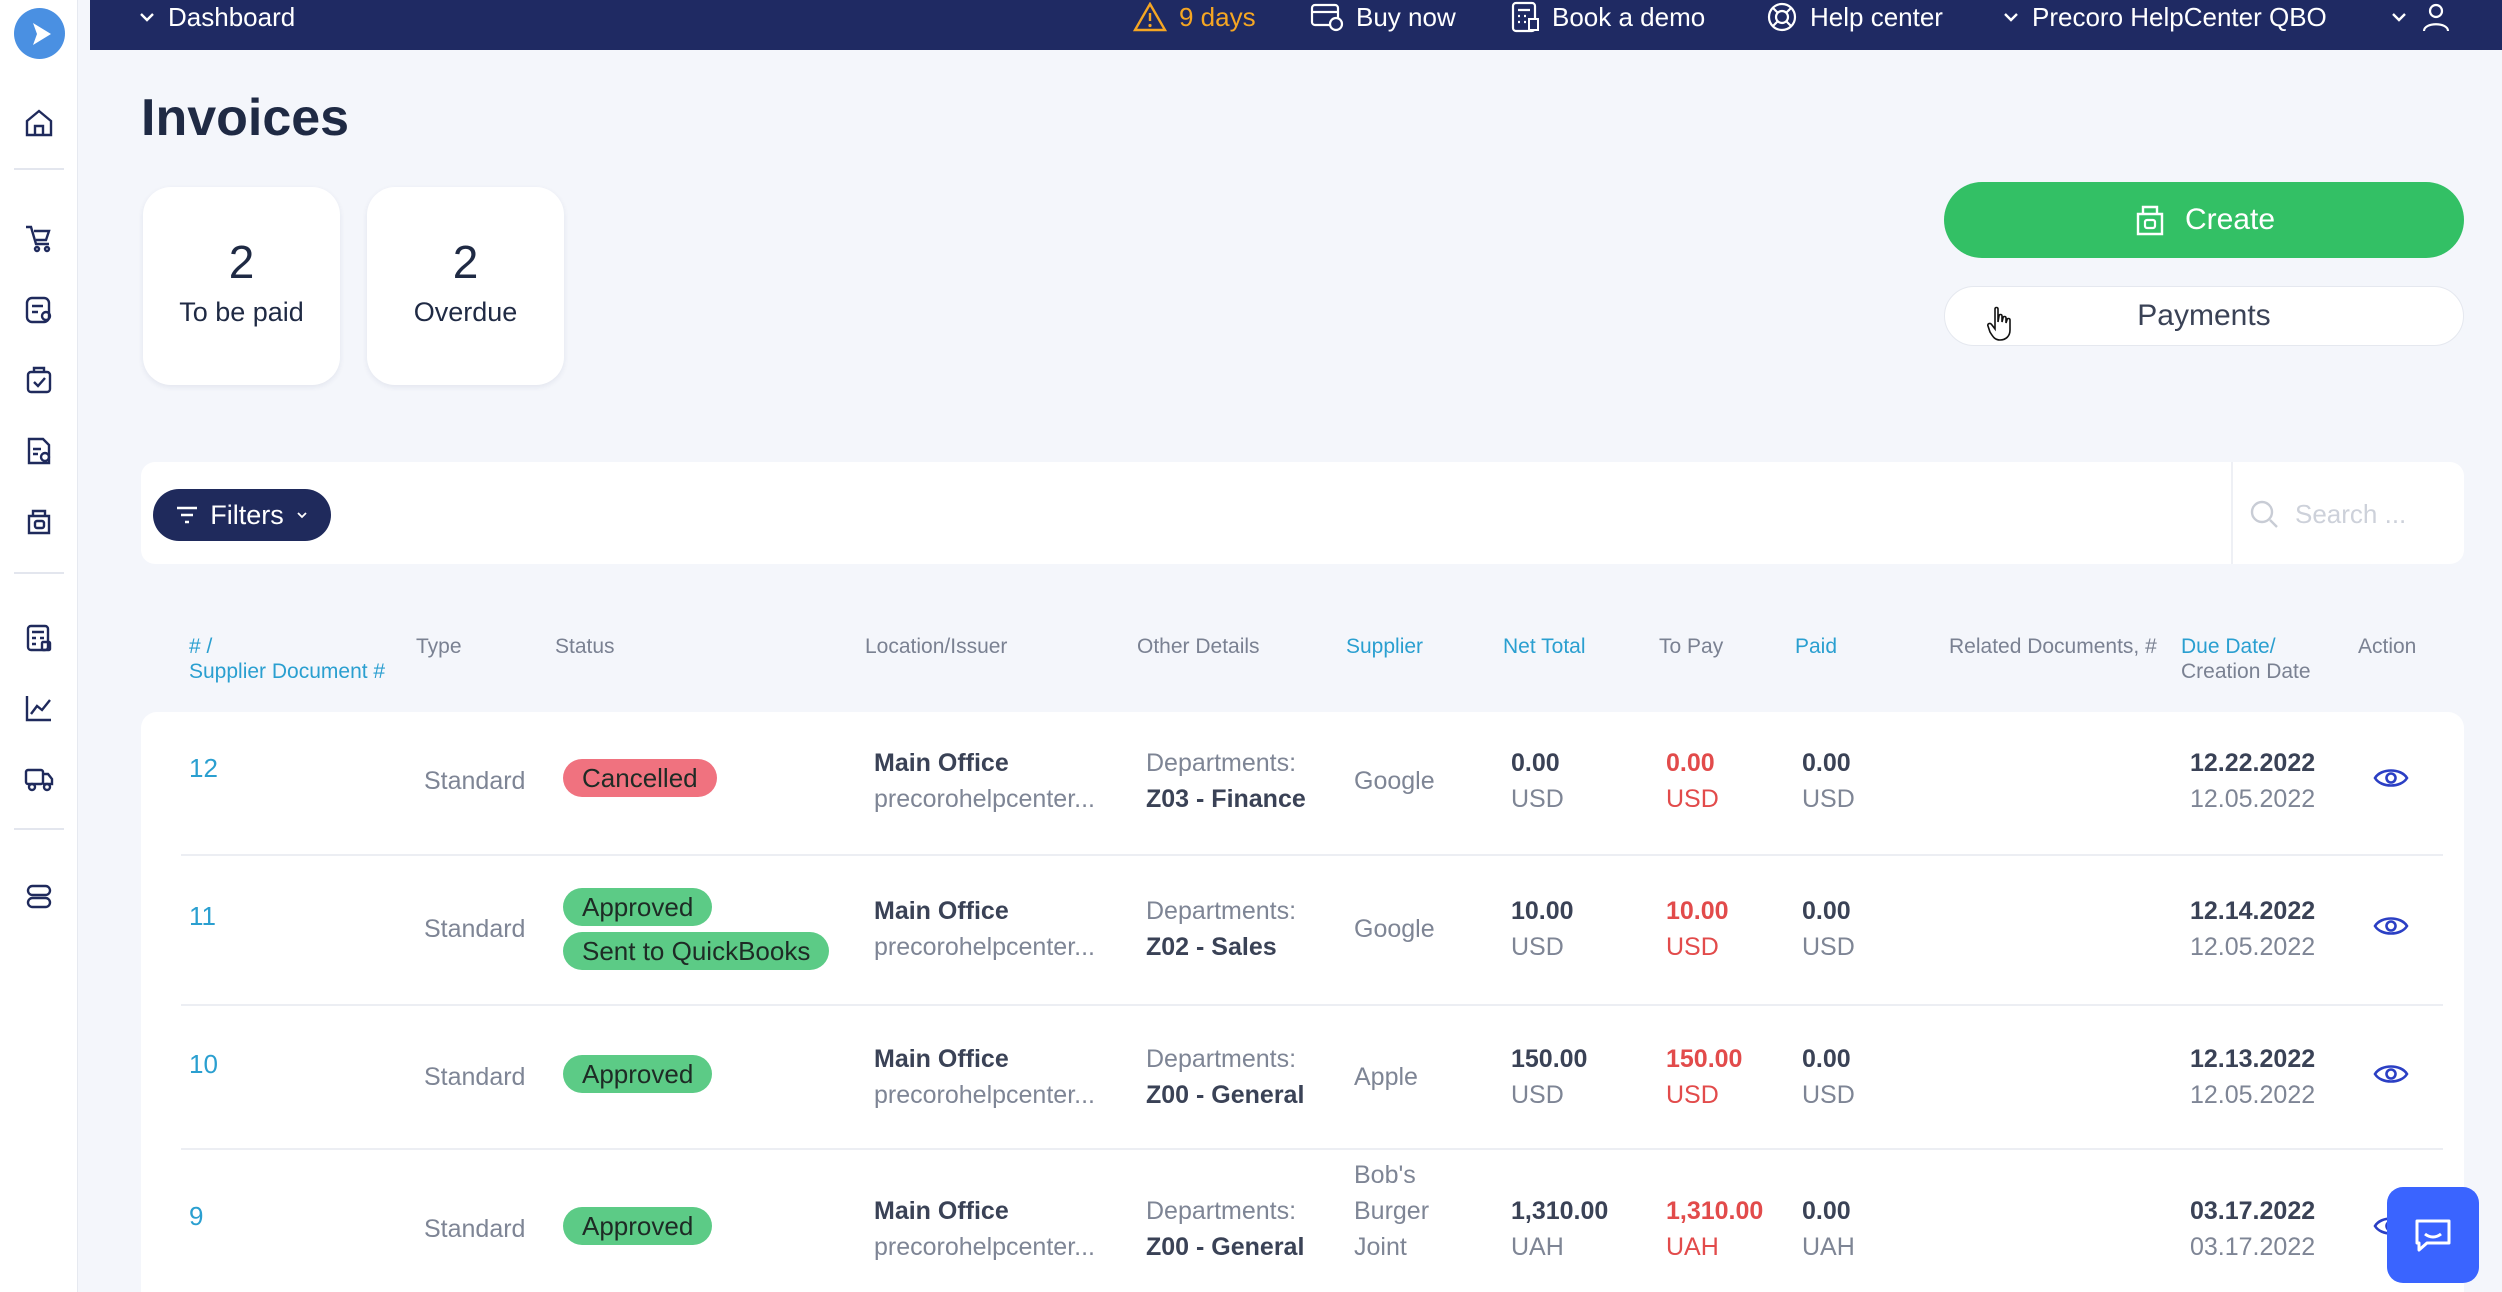  What do you see at coordinates (2164, 17) in the screenshot?
I see `company-switcher: Precoro HelpCenter QBO` at bounding box center [2164, 17].